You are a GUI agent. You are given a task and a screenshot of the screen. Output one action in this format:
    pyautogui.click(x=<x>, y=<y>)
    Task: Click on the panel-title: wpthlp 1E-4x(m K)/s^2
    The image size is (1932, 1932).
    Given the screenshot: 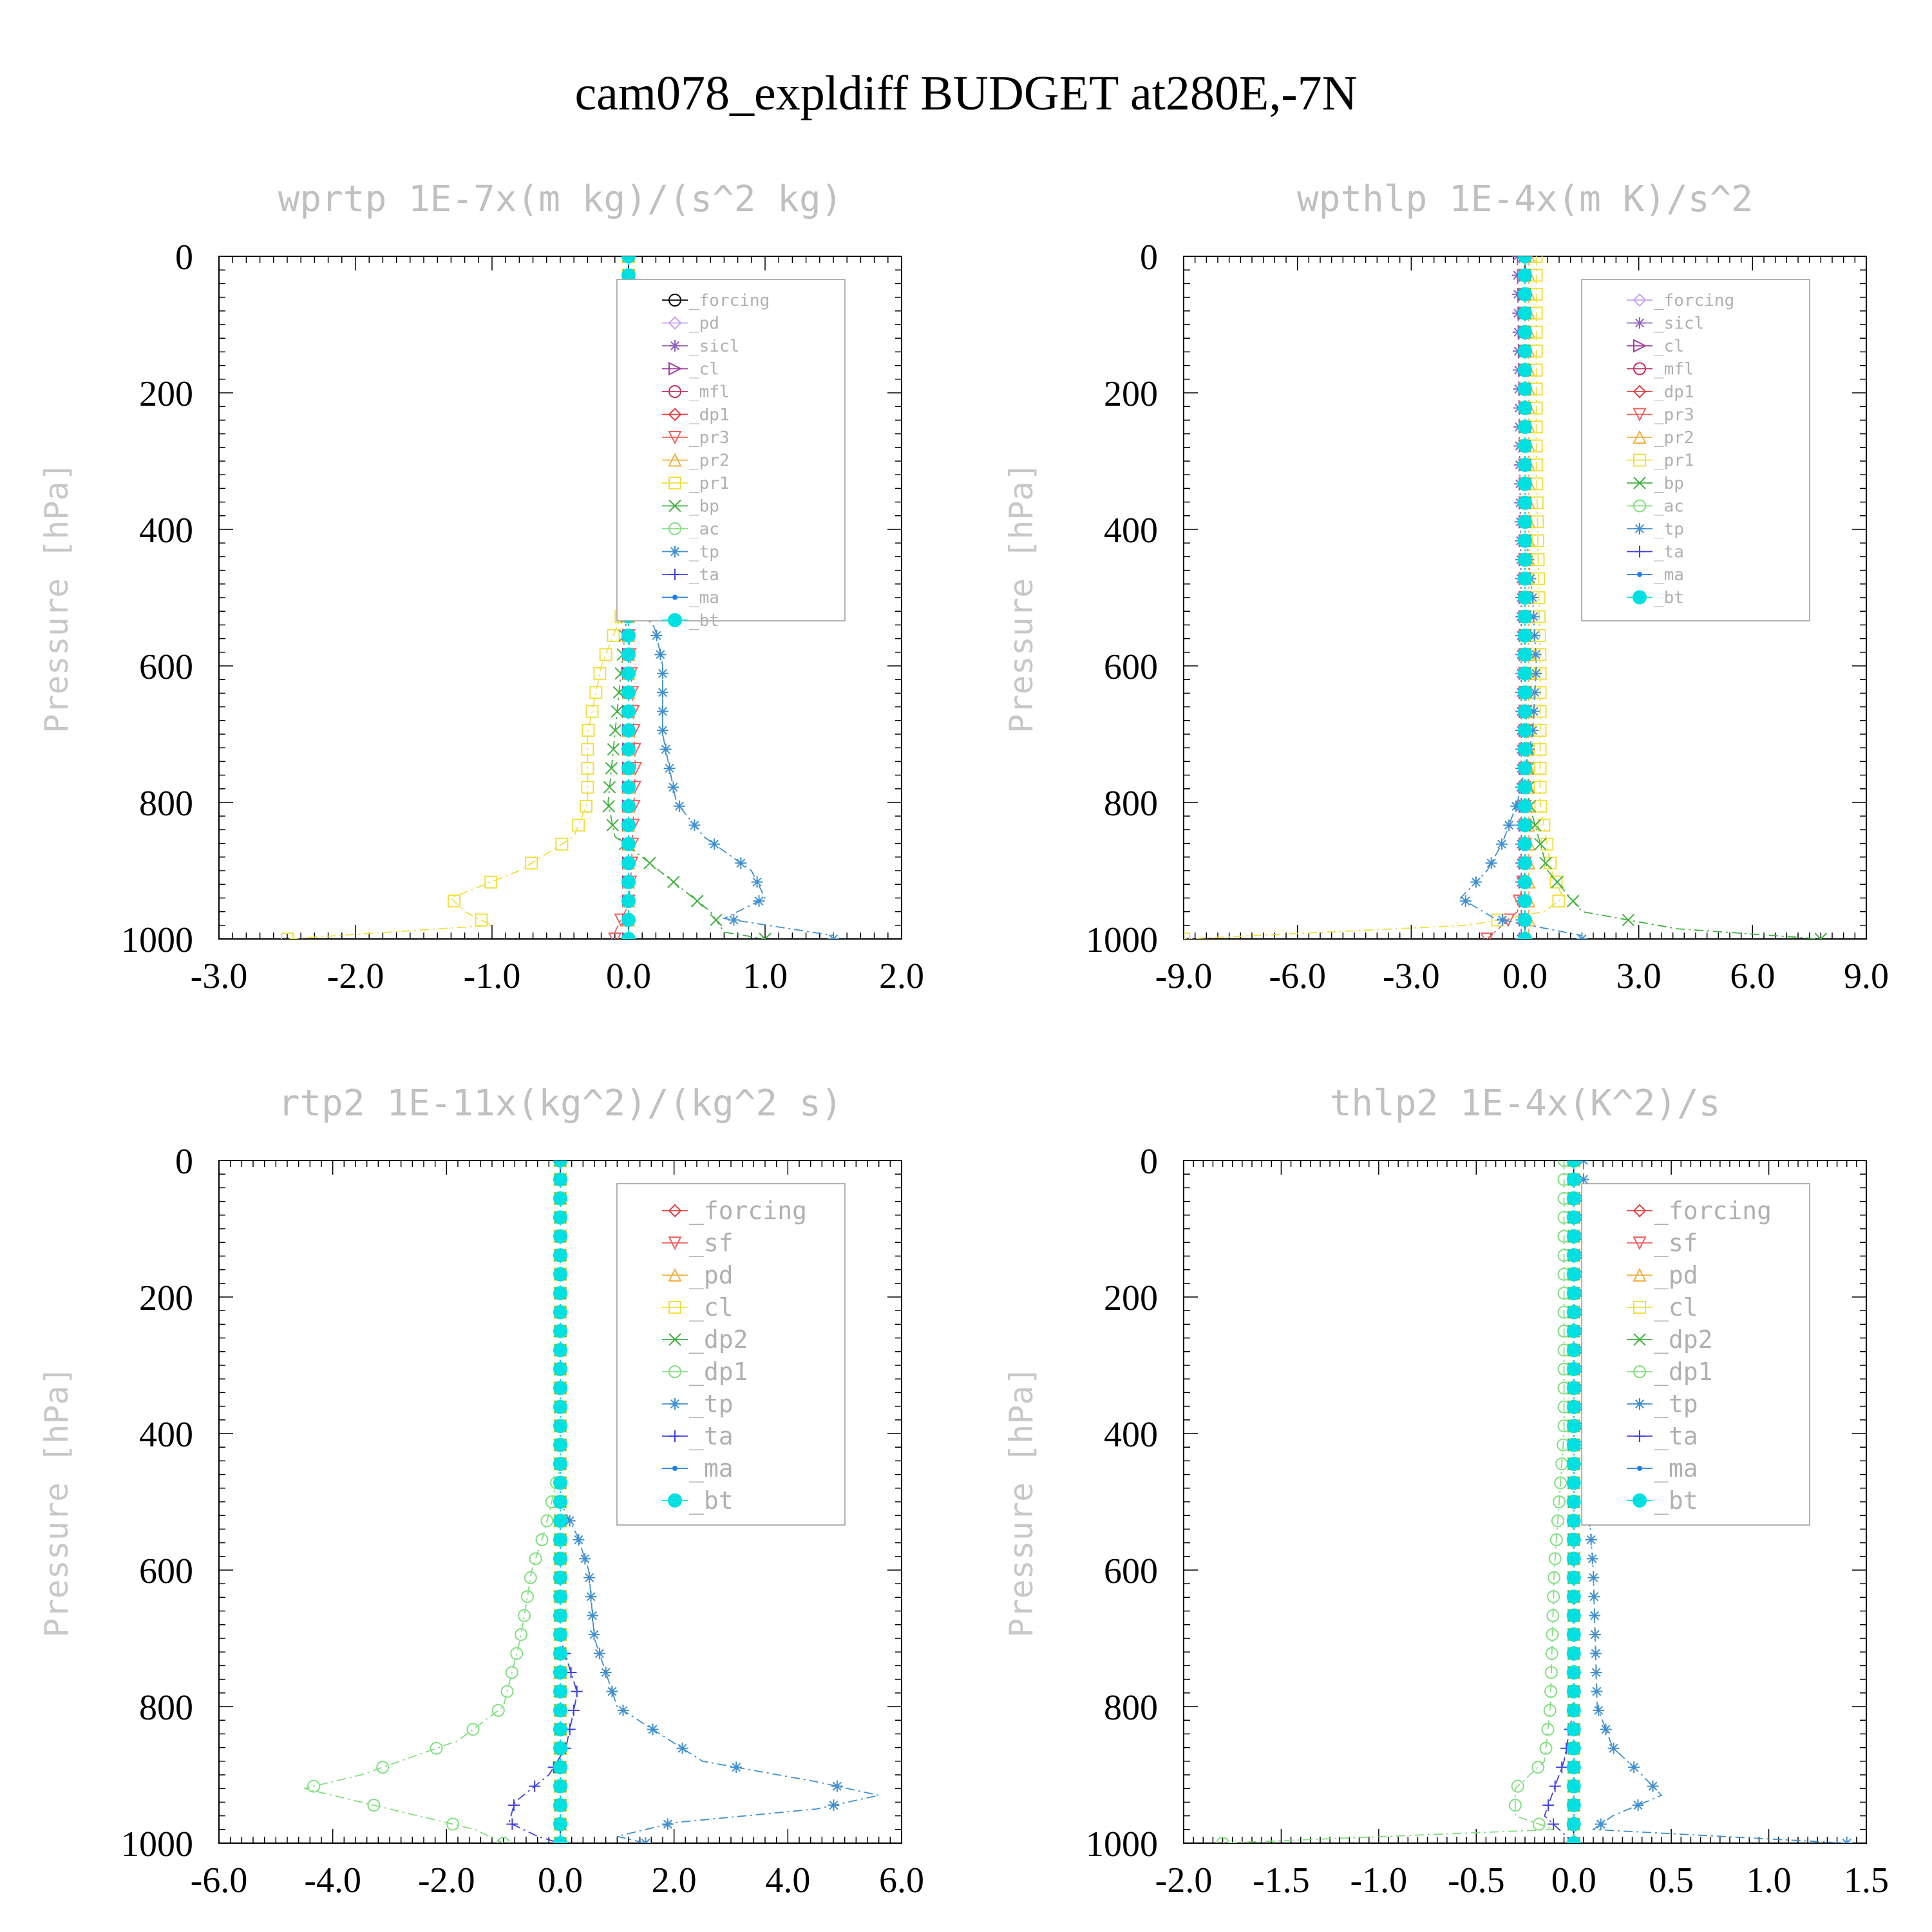 What is the action you would take?
    pyautogui.click(x=1525, y=199)
    